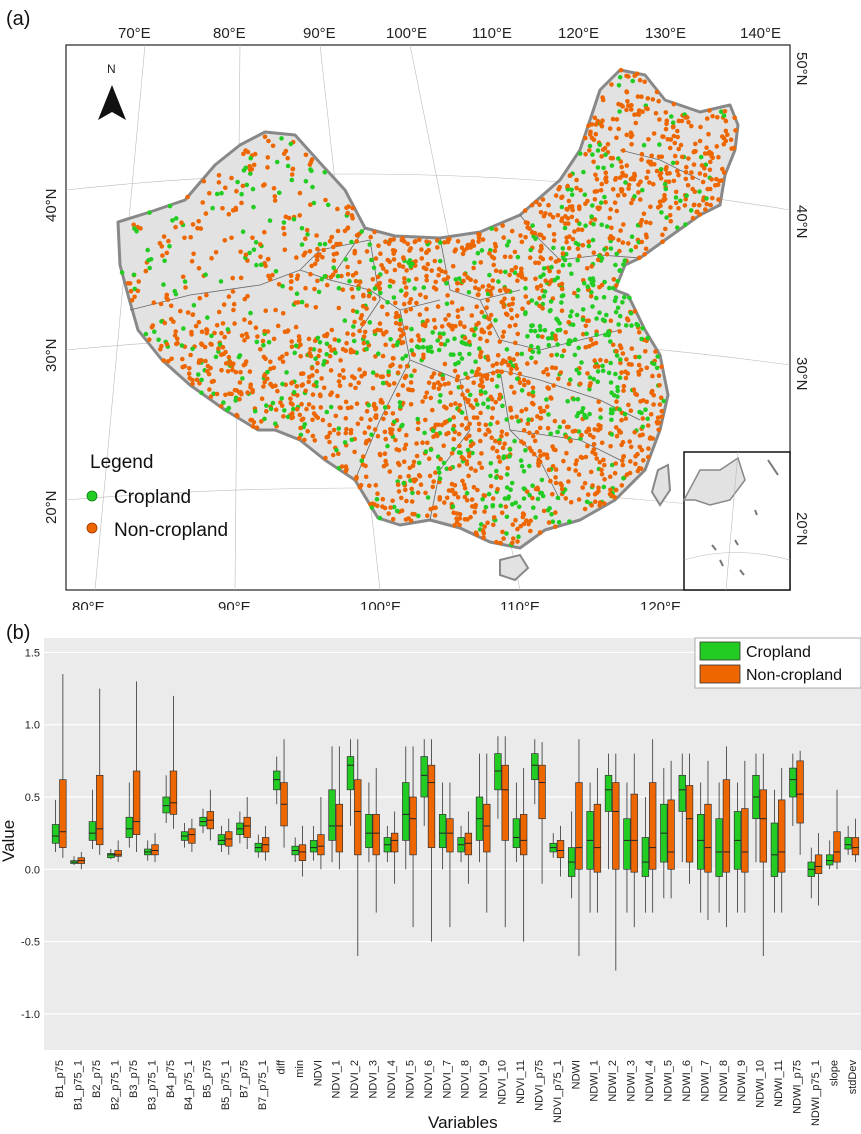 The image size is (861, 1134). What do you see at coordinates (794, 675) in the screenshot?
I see `legend-noncropland-label: Non-cropland` at bounding box center [794, 675].